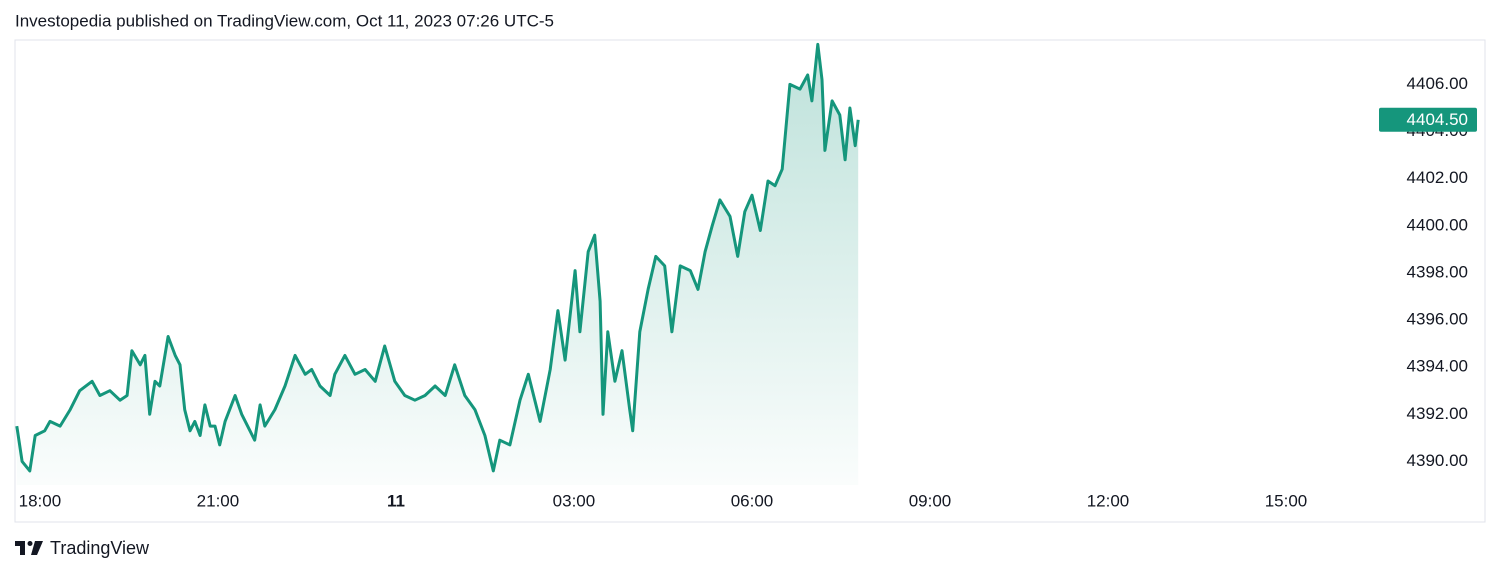 The height and width of the screenshot is (580, 1500). Describe the element at coordinates (29, 548) in the screenshot. I see `logo` at that location.